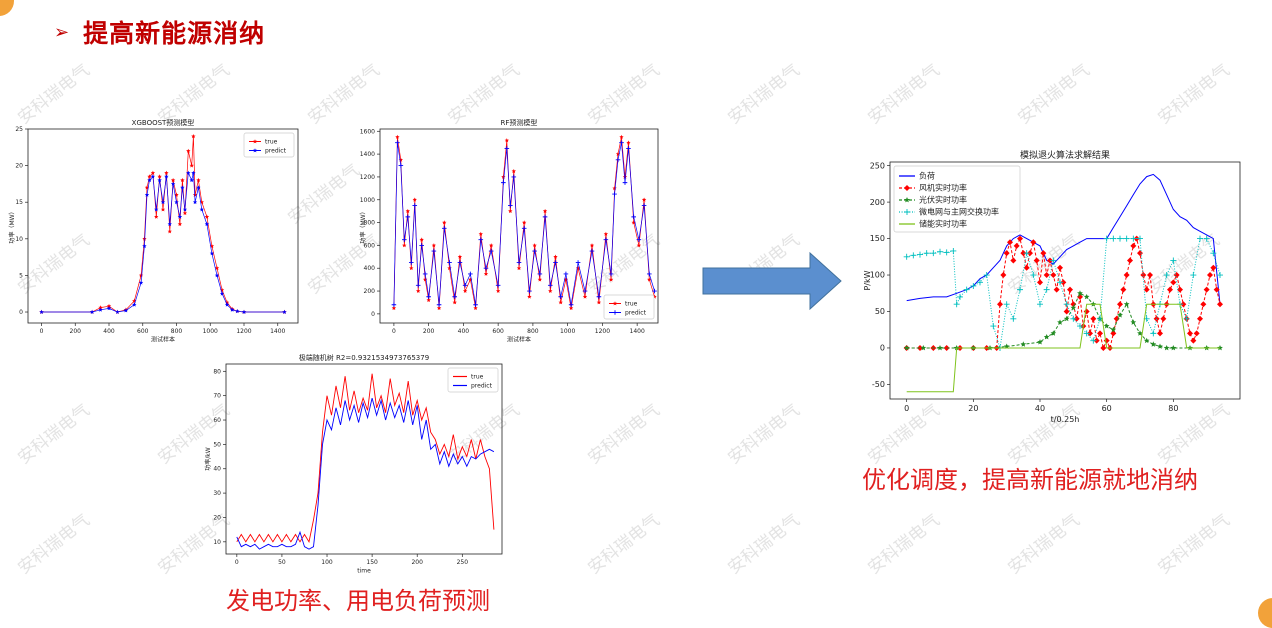 The height and width of the screenshot is (628, 1272). Describe the element at coordinates (567, 331) in the screenshot. I see `x-tick-label: 1000` at that location.